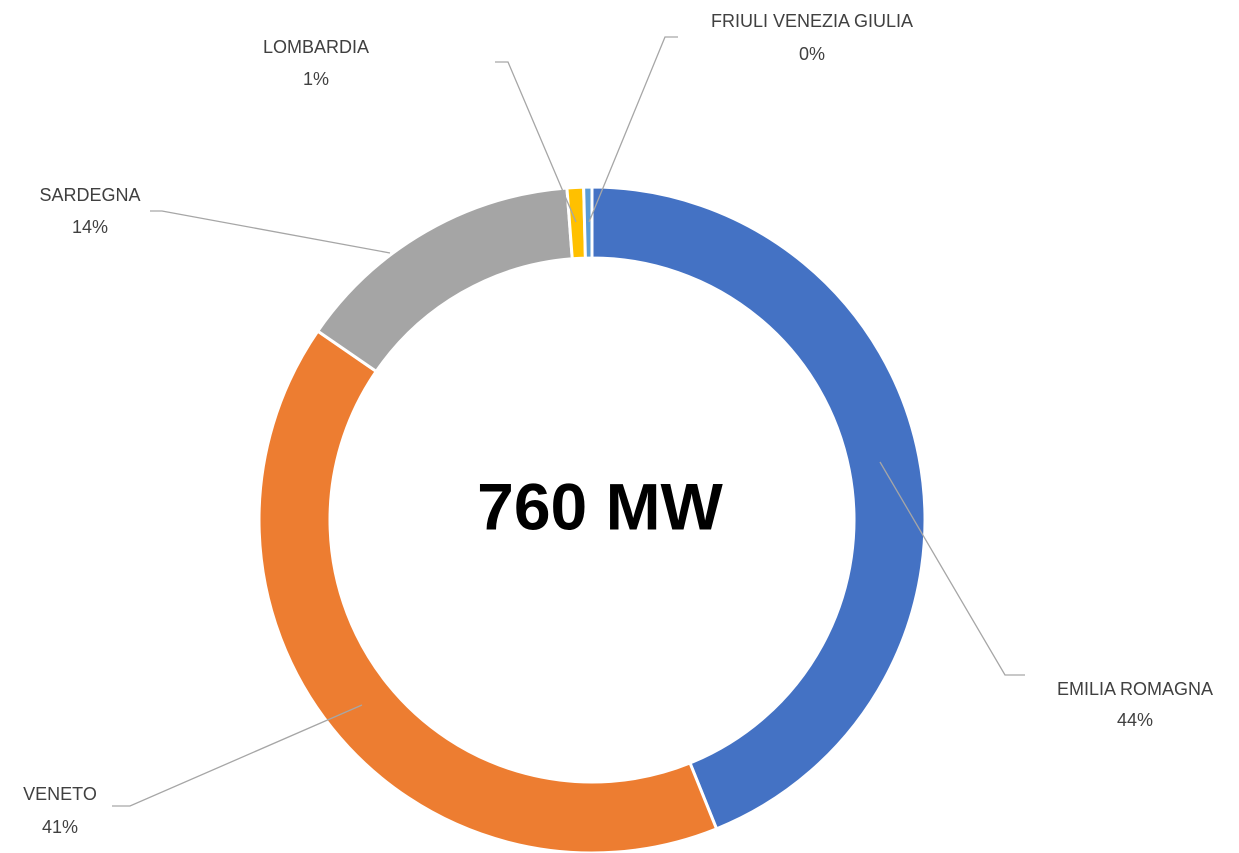 The height and width of the screenshot is (853, 1239). I want to click on slice-value-label: 1%, so click(316, 79).